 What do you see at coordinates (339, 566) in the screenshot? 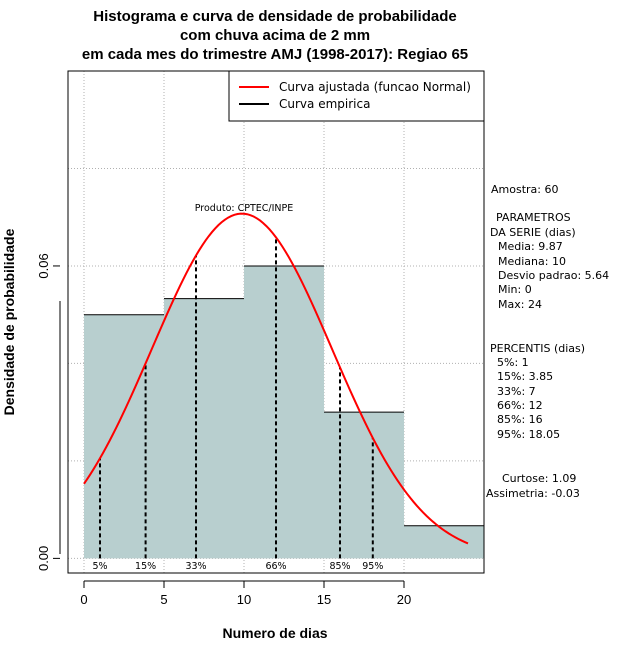
I see `percentile-label: 85%` at bounding box center [339, 566].